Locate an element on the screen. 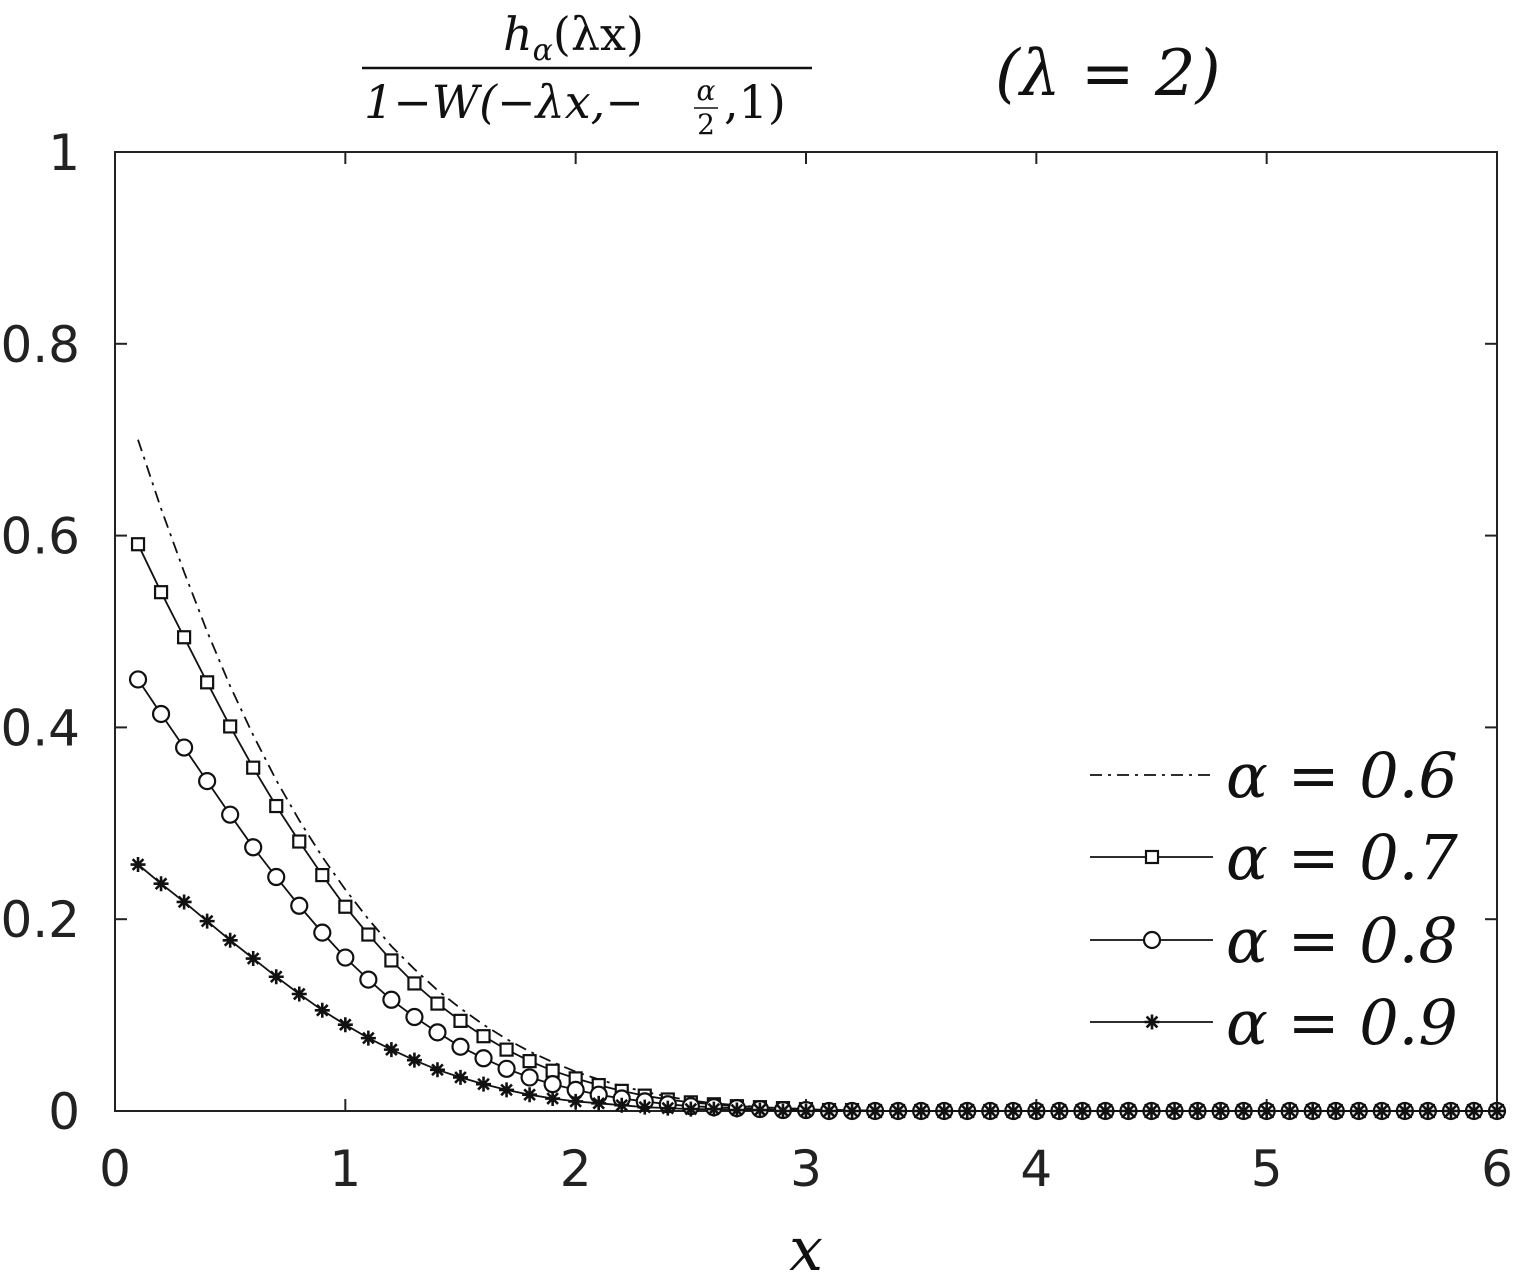  legend-item: α = 0.7 is located at coordinates (1274, 857).